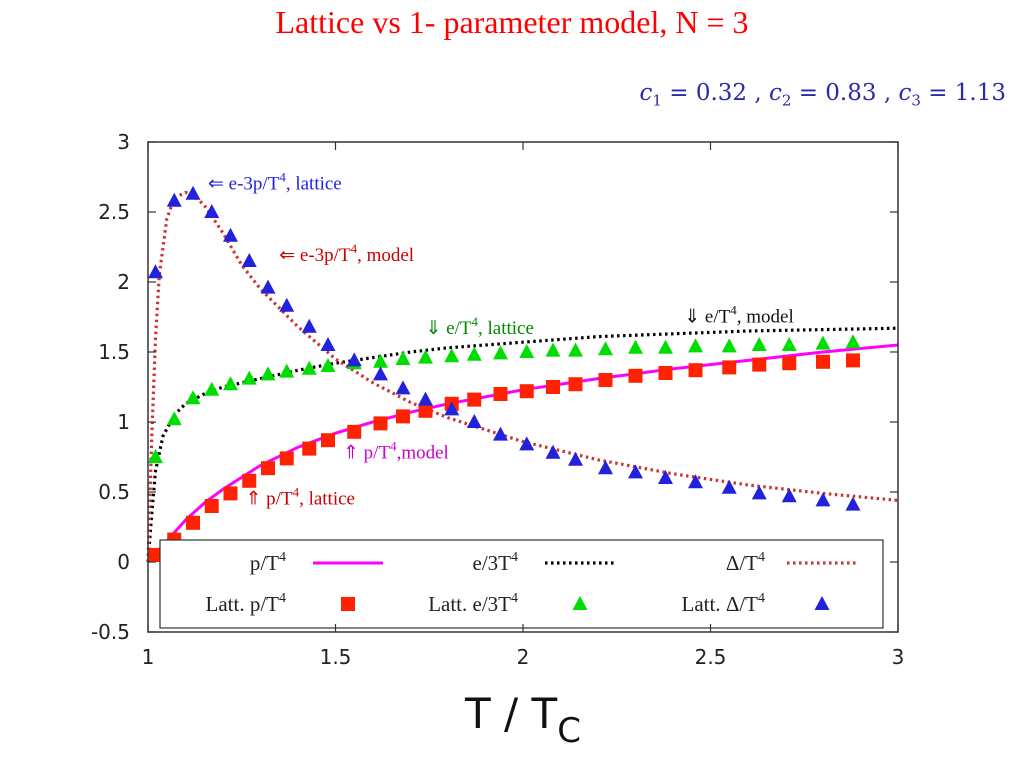 The width and height of the screenshot is (1024, 768). What do you see at coordinates (916, 100) in the screenshot?
I see `c3-subscript: 3` at bounding box center [916, 100].